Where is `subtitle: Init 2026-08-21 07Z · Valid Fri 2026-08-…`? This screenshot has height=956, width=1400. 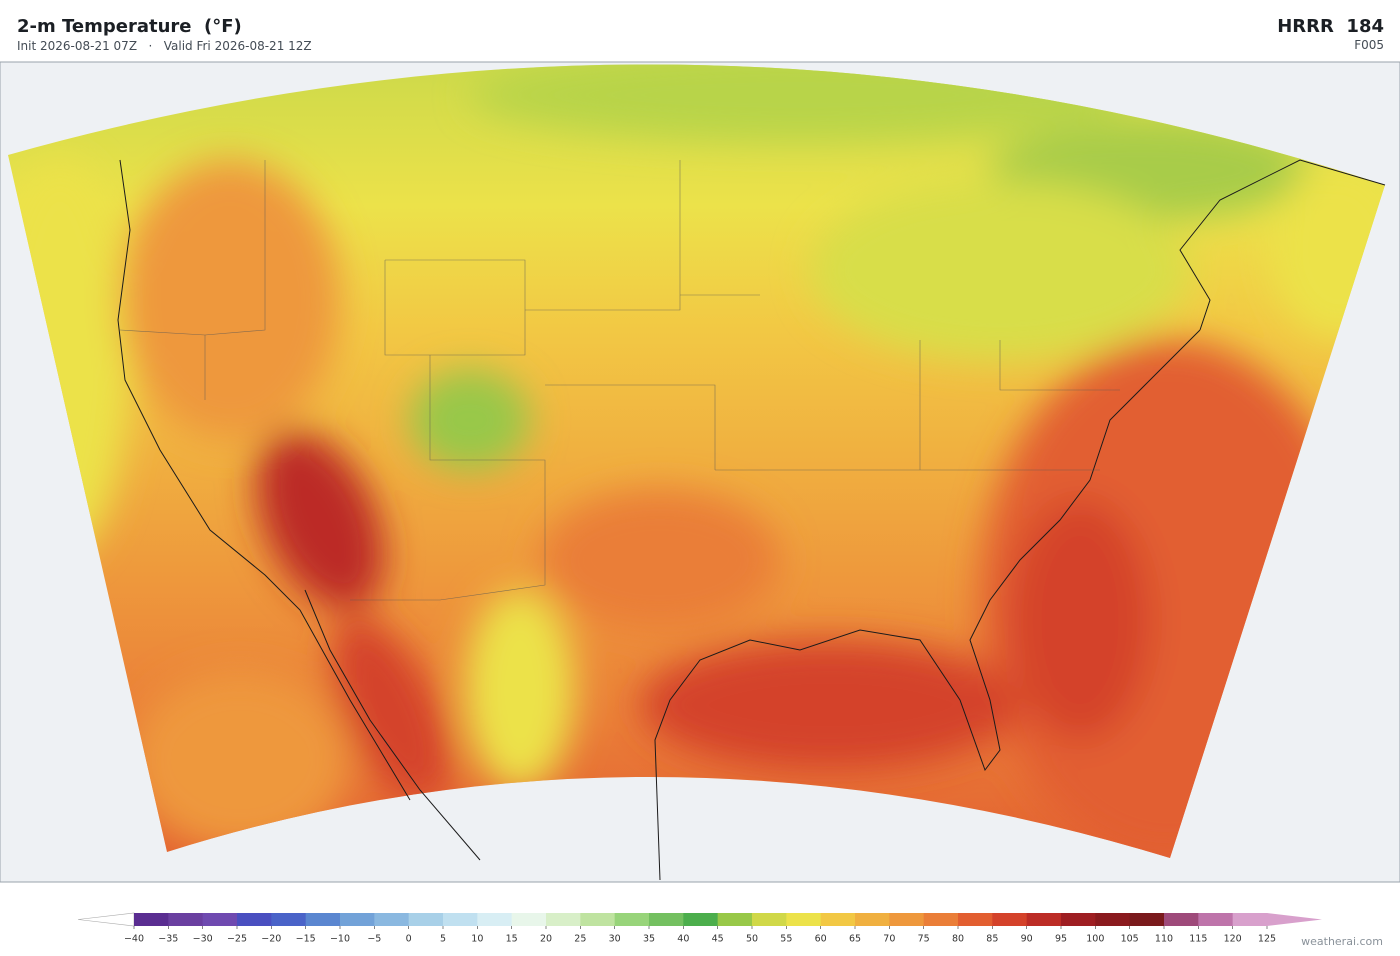 subtitle: Init 2026-08-21 07Z · Valid Fri 2026-08-… is located at coordinates (164, 46).